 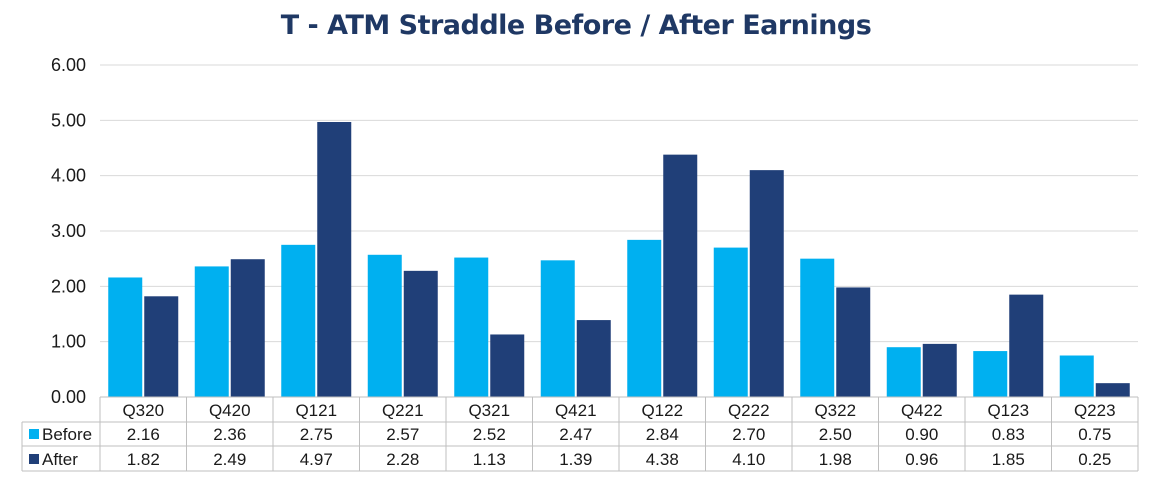 What do you see at coordinates (662, 459) in the screenshot?
I see `data-table-value: 4.38` at bounding box center [662, 459].